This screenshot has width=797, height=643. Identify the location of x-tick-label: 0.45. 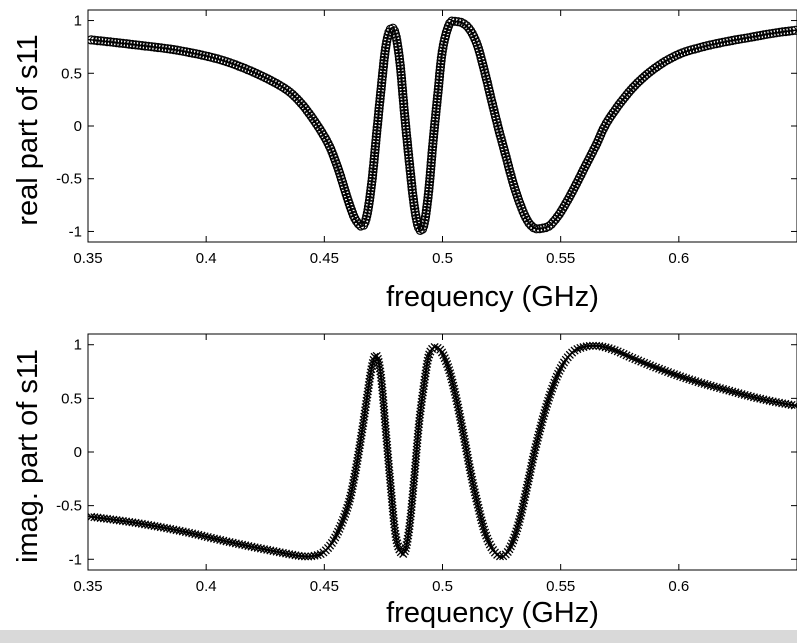
(324, 586).